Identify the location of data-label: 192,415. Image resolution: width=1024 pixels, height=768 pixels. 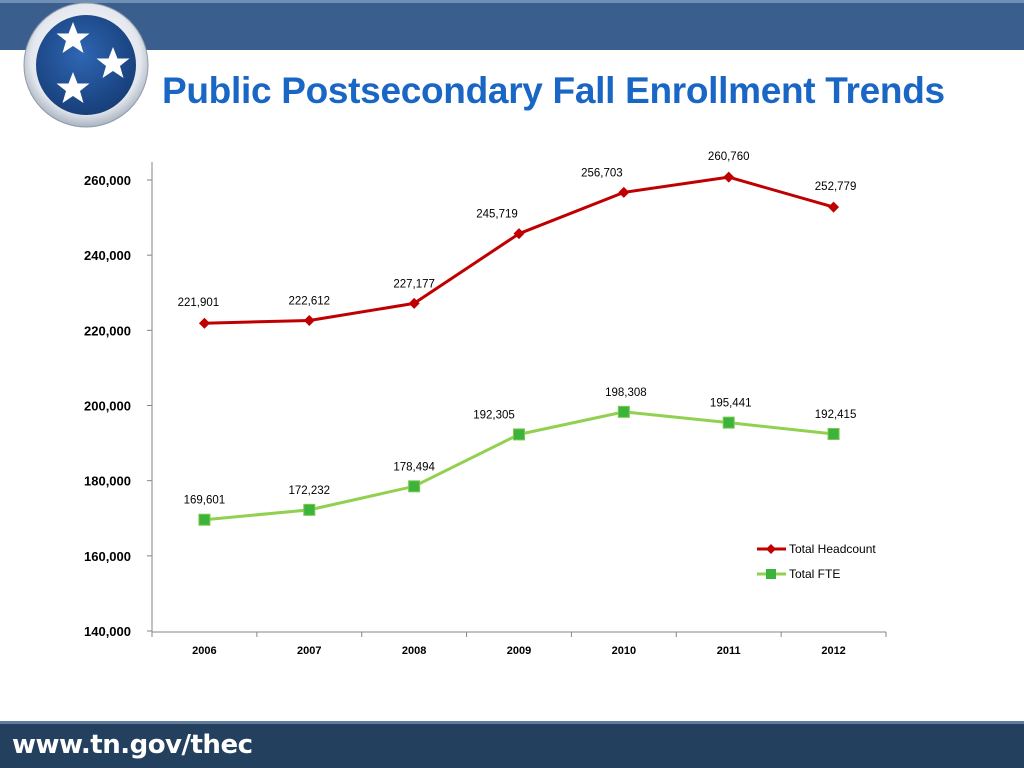
(836, 415).